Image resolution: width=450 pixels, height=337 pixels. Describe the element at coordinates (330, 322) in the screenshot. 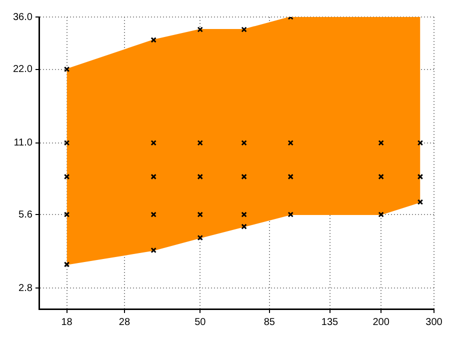

I see `x-tick-label: 135` at that location.